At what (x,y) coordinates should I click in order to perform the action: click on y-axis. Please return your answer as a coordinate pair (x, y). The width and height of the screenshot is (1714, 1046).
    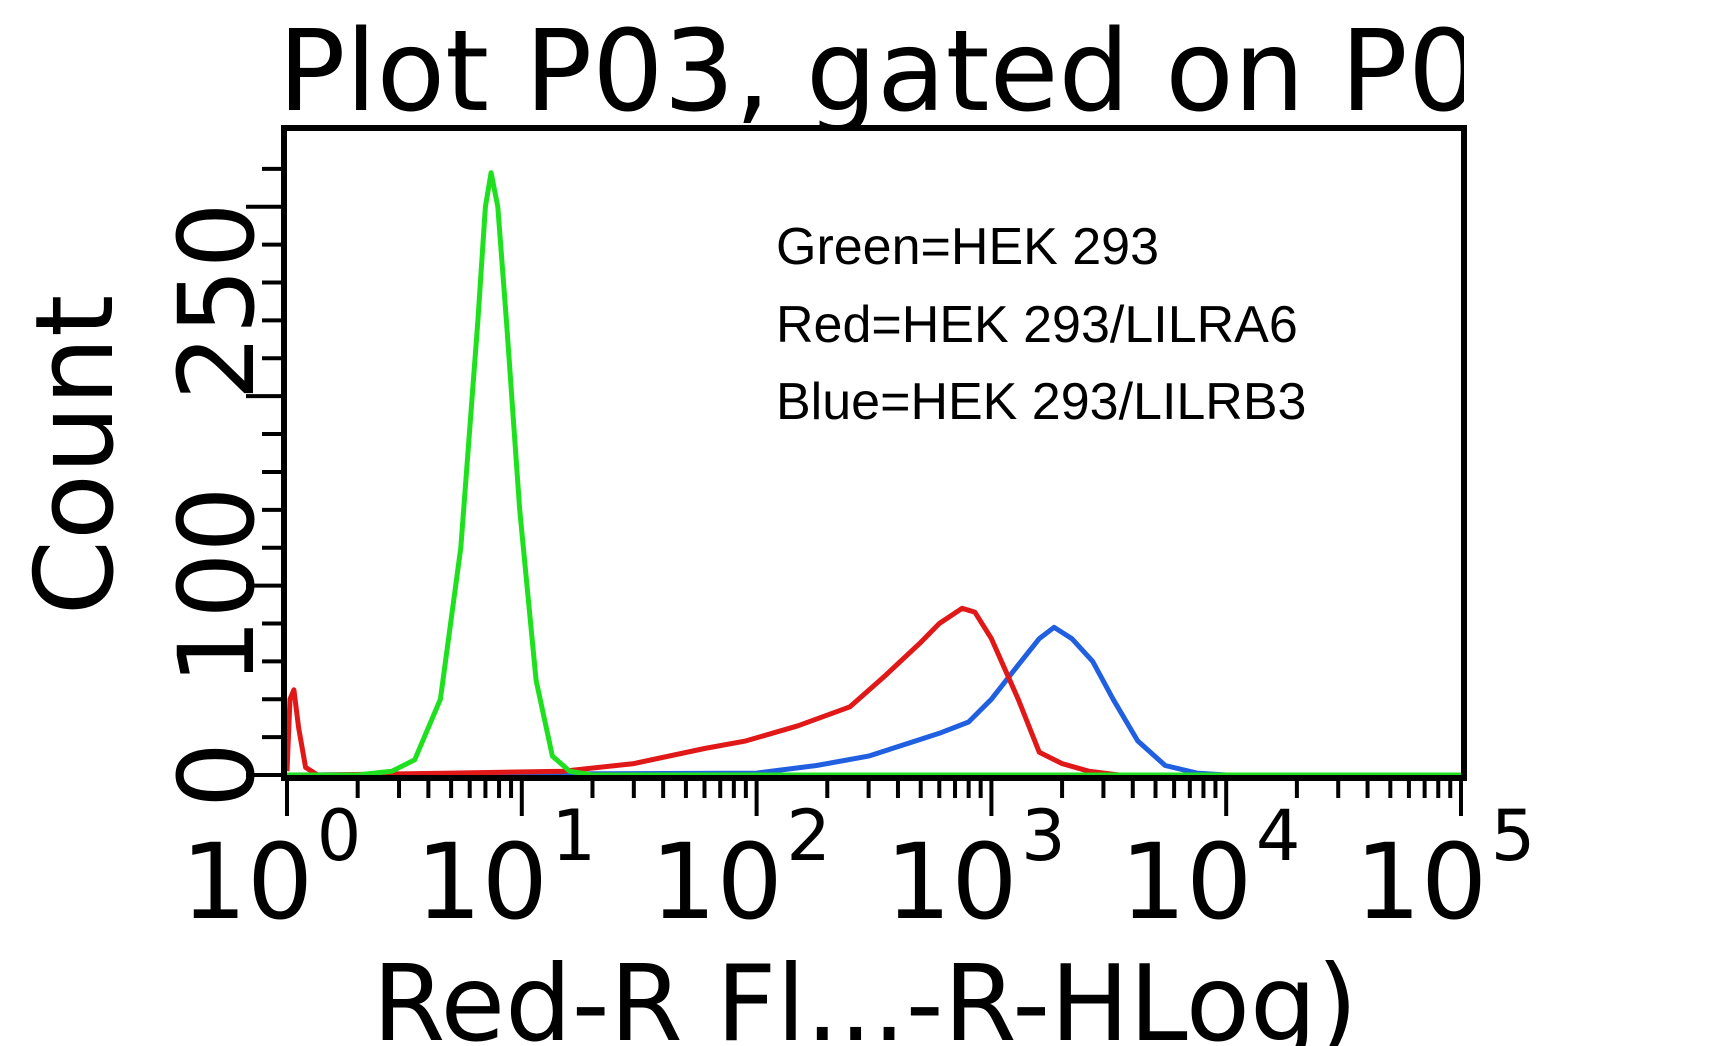
    Looking at the image, I should click on (265, 471).